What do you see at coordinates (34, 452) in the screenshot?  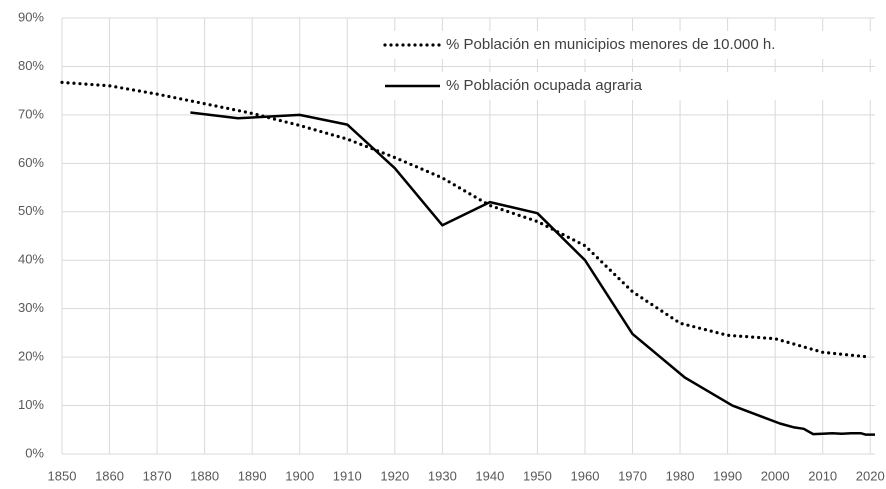 I see `y-tick-label: 0%` at bounding box center [34, 452].